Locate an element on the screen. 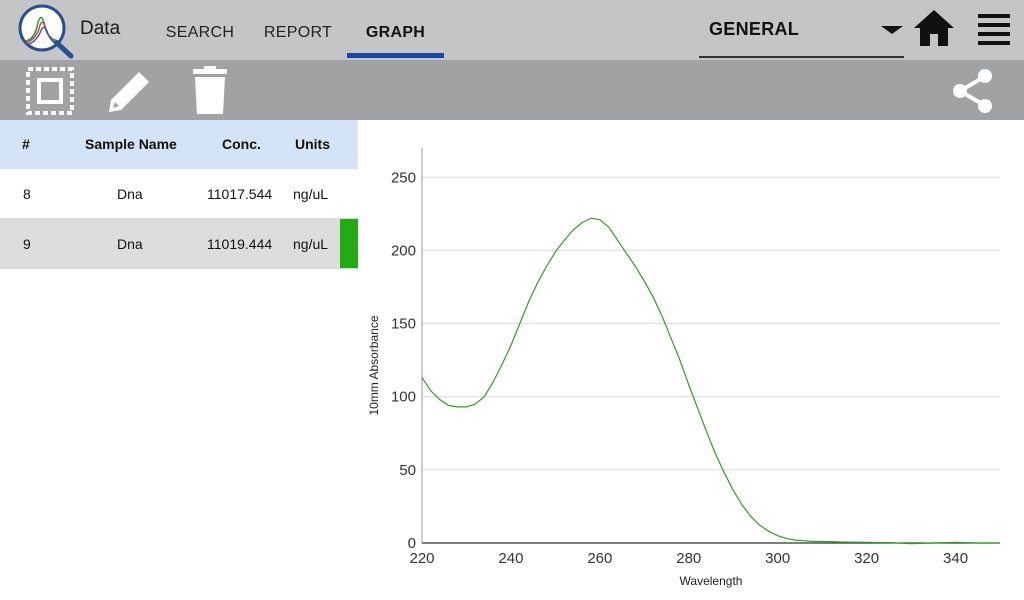  y-tick-label: 0 is located at coordinates (412, 543).